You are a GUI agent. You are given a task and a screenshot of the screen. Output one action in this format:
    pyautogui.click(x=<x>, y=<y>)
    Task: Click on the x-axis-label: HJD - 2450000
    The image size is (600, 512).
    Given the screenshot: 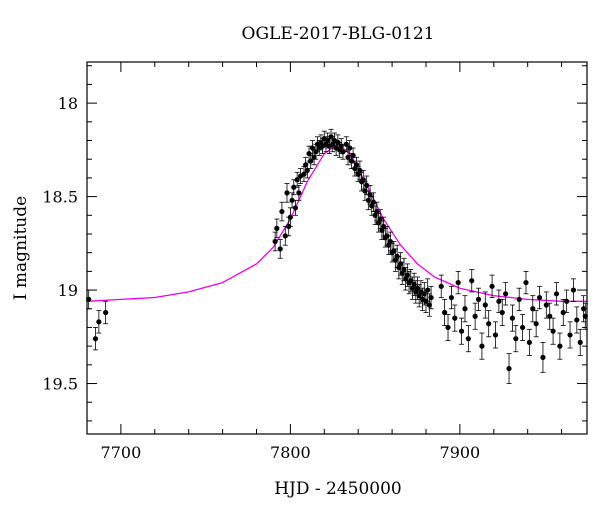 What is the action you would take?
    pyautogui.click(x=338, y=489)
    